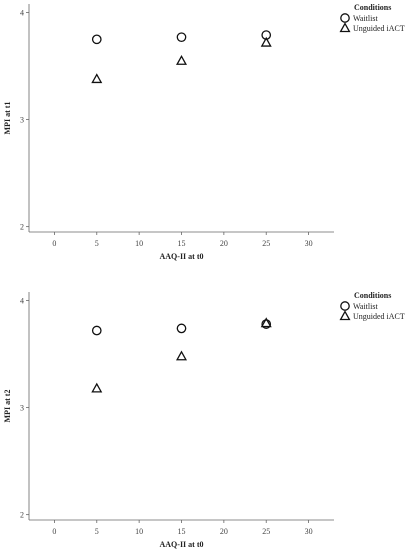 The image size is (405, 550). What do you see at coordinates (7, 118) in the screenshot?
I see `y-axis-title: MPI at t1` at bounding box center [7, 118].